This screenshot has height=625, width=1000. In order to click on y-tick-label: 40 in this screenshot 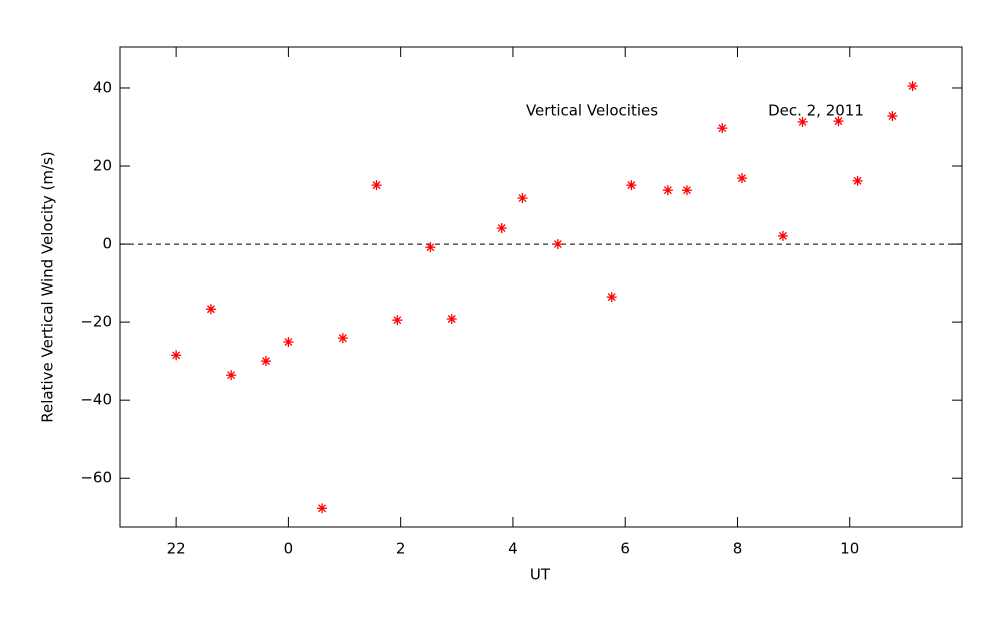, I will do `click(102, 87)`.